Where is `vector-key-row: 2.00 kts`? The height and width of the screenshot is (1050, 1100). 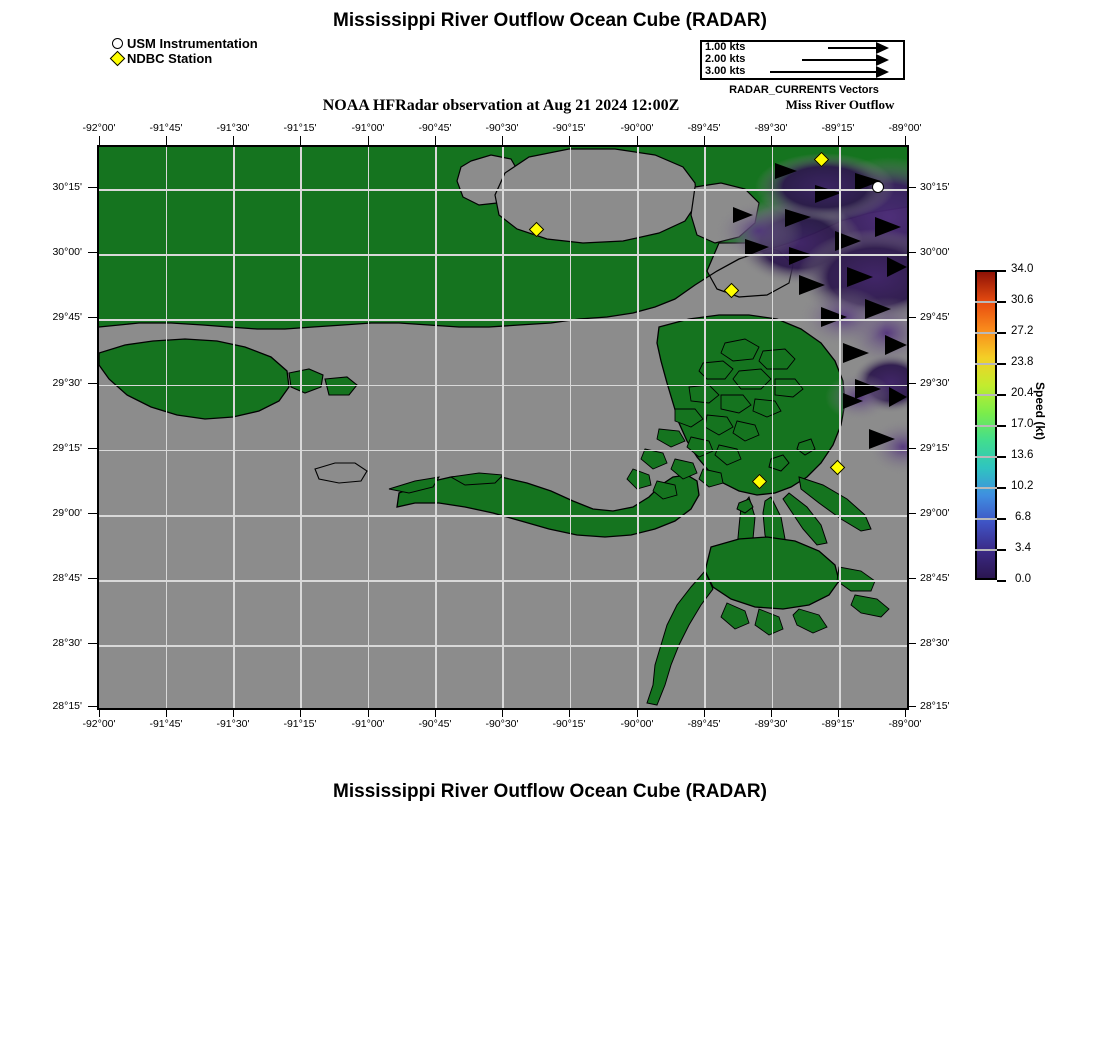 vector-key-row: 2.00 kts is located at coordinates (802, 59).